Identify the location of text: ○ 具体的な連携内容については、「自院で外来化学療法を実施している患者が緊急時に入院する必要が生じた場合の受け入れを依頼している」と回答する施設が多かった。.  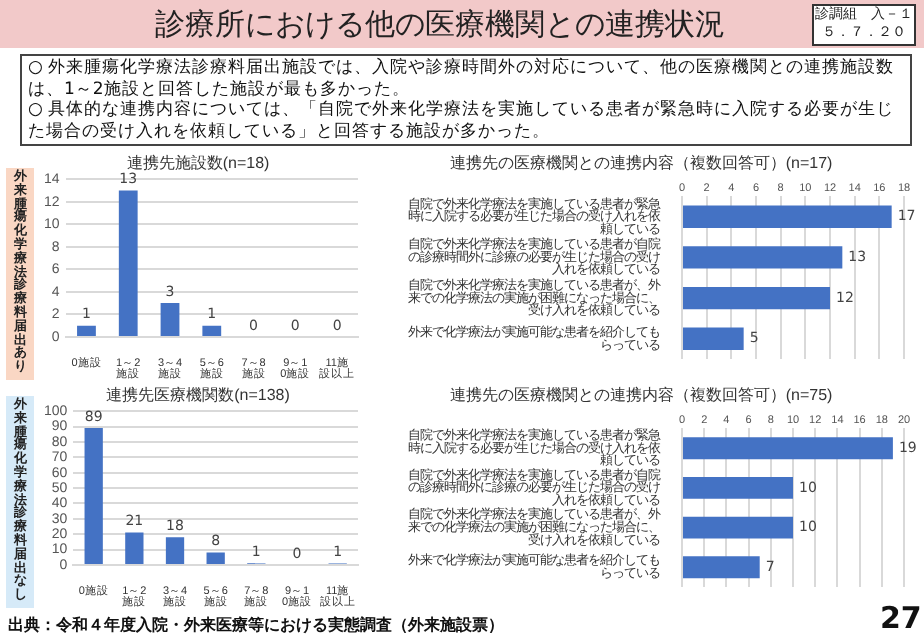
(462, 121).